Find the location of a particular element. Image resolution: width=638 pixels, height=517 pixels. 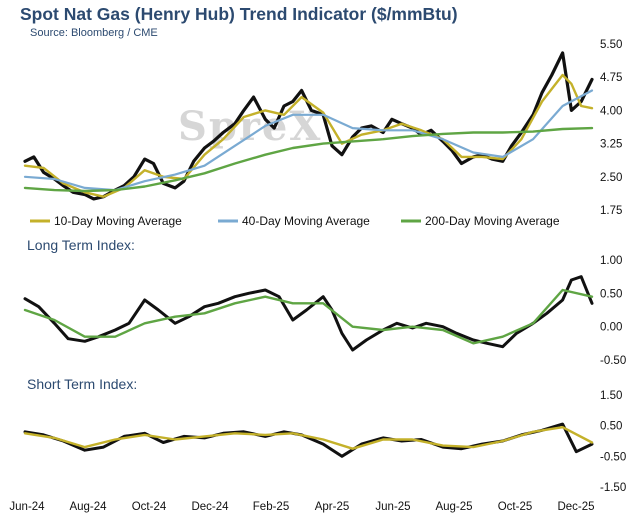

legend-label-ma40: 40-Day Moving Average is located at coordinates (306, 221).